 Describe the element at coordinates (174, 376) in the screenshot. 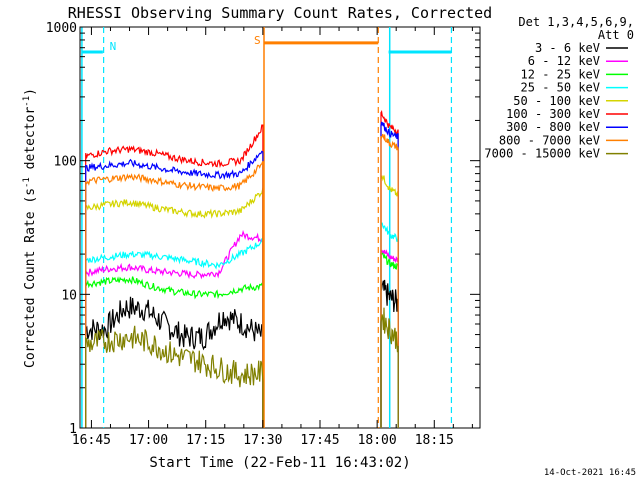

I see `series-line-8-seg1` at that location.